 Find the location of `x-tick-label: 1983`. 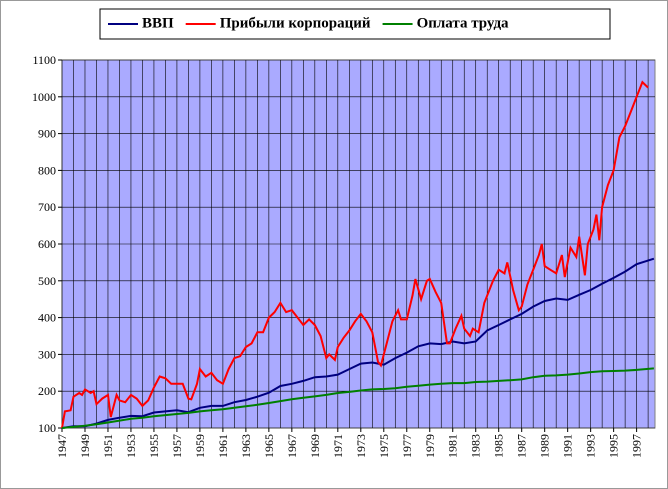

x-tick-label: 1983 is located at coordinates (476, 446).